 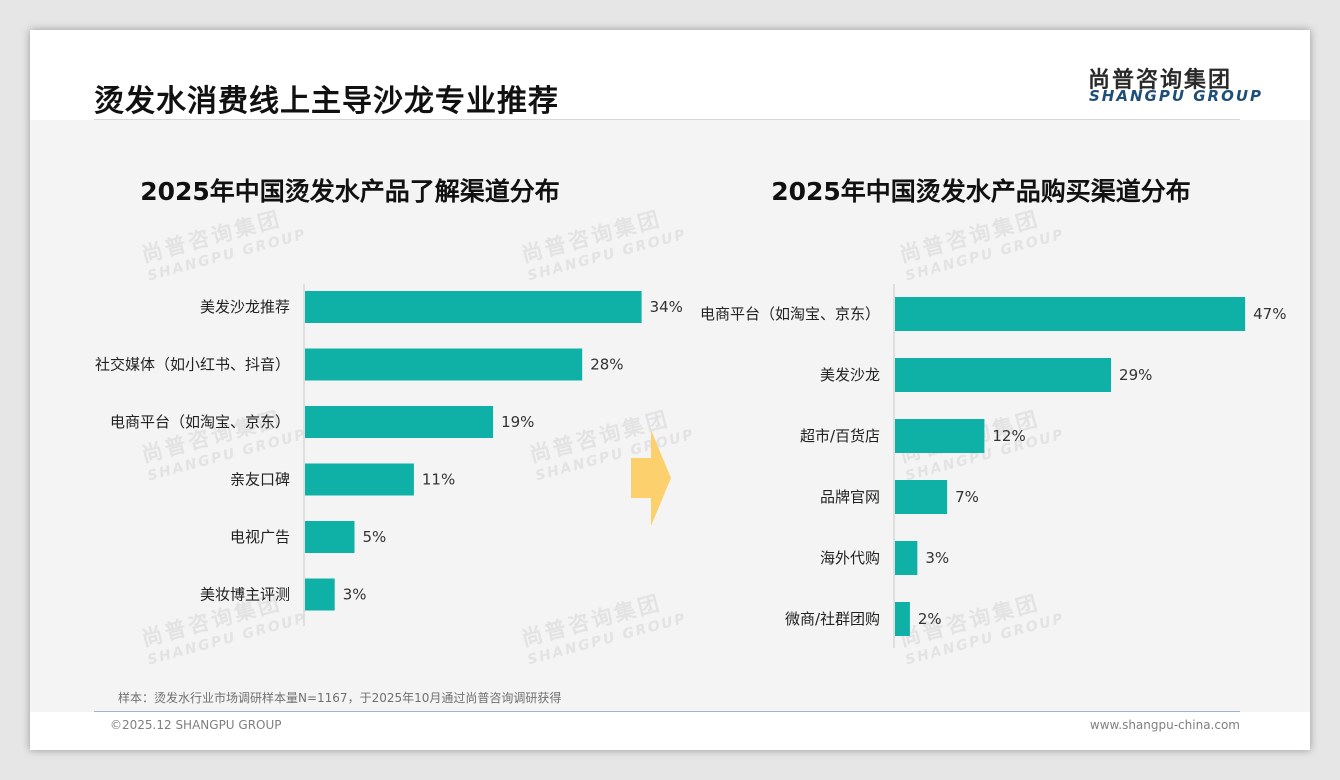 I want to click on category-label: 超市/百货店, so click(x=840, y=436).